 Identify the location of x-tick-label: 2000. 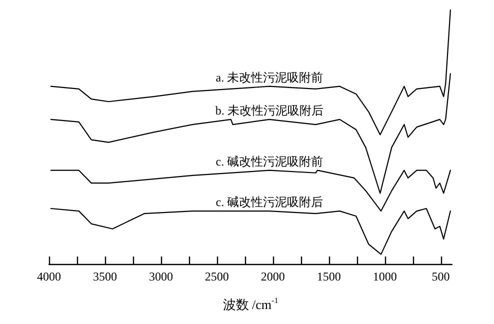
(272, 277).